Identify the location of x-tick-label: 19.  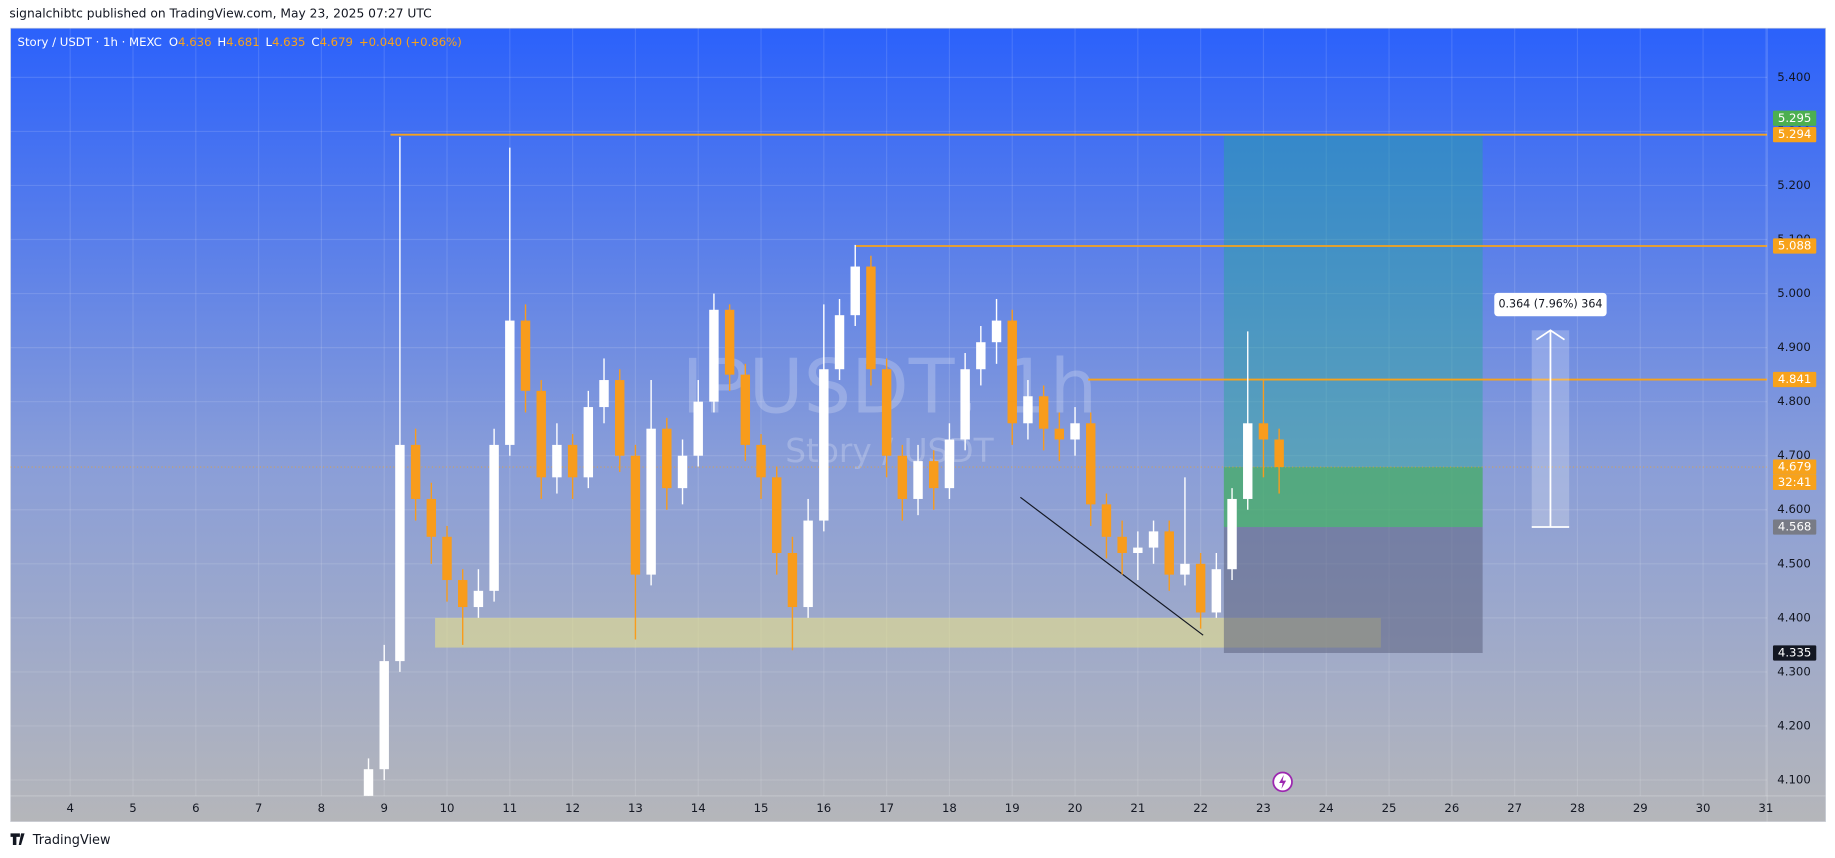
(1012, 808).